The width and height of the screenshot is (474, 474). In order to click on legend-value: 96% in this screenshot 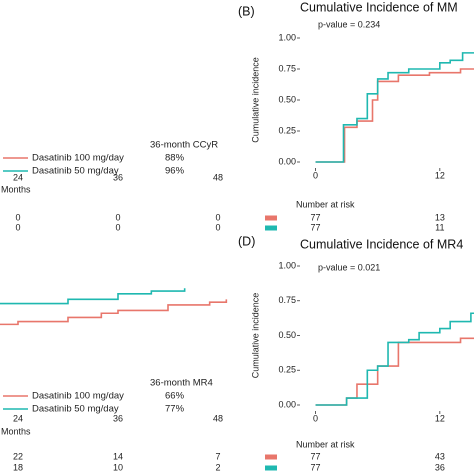, I will do `click(175, 171)`.